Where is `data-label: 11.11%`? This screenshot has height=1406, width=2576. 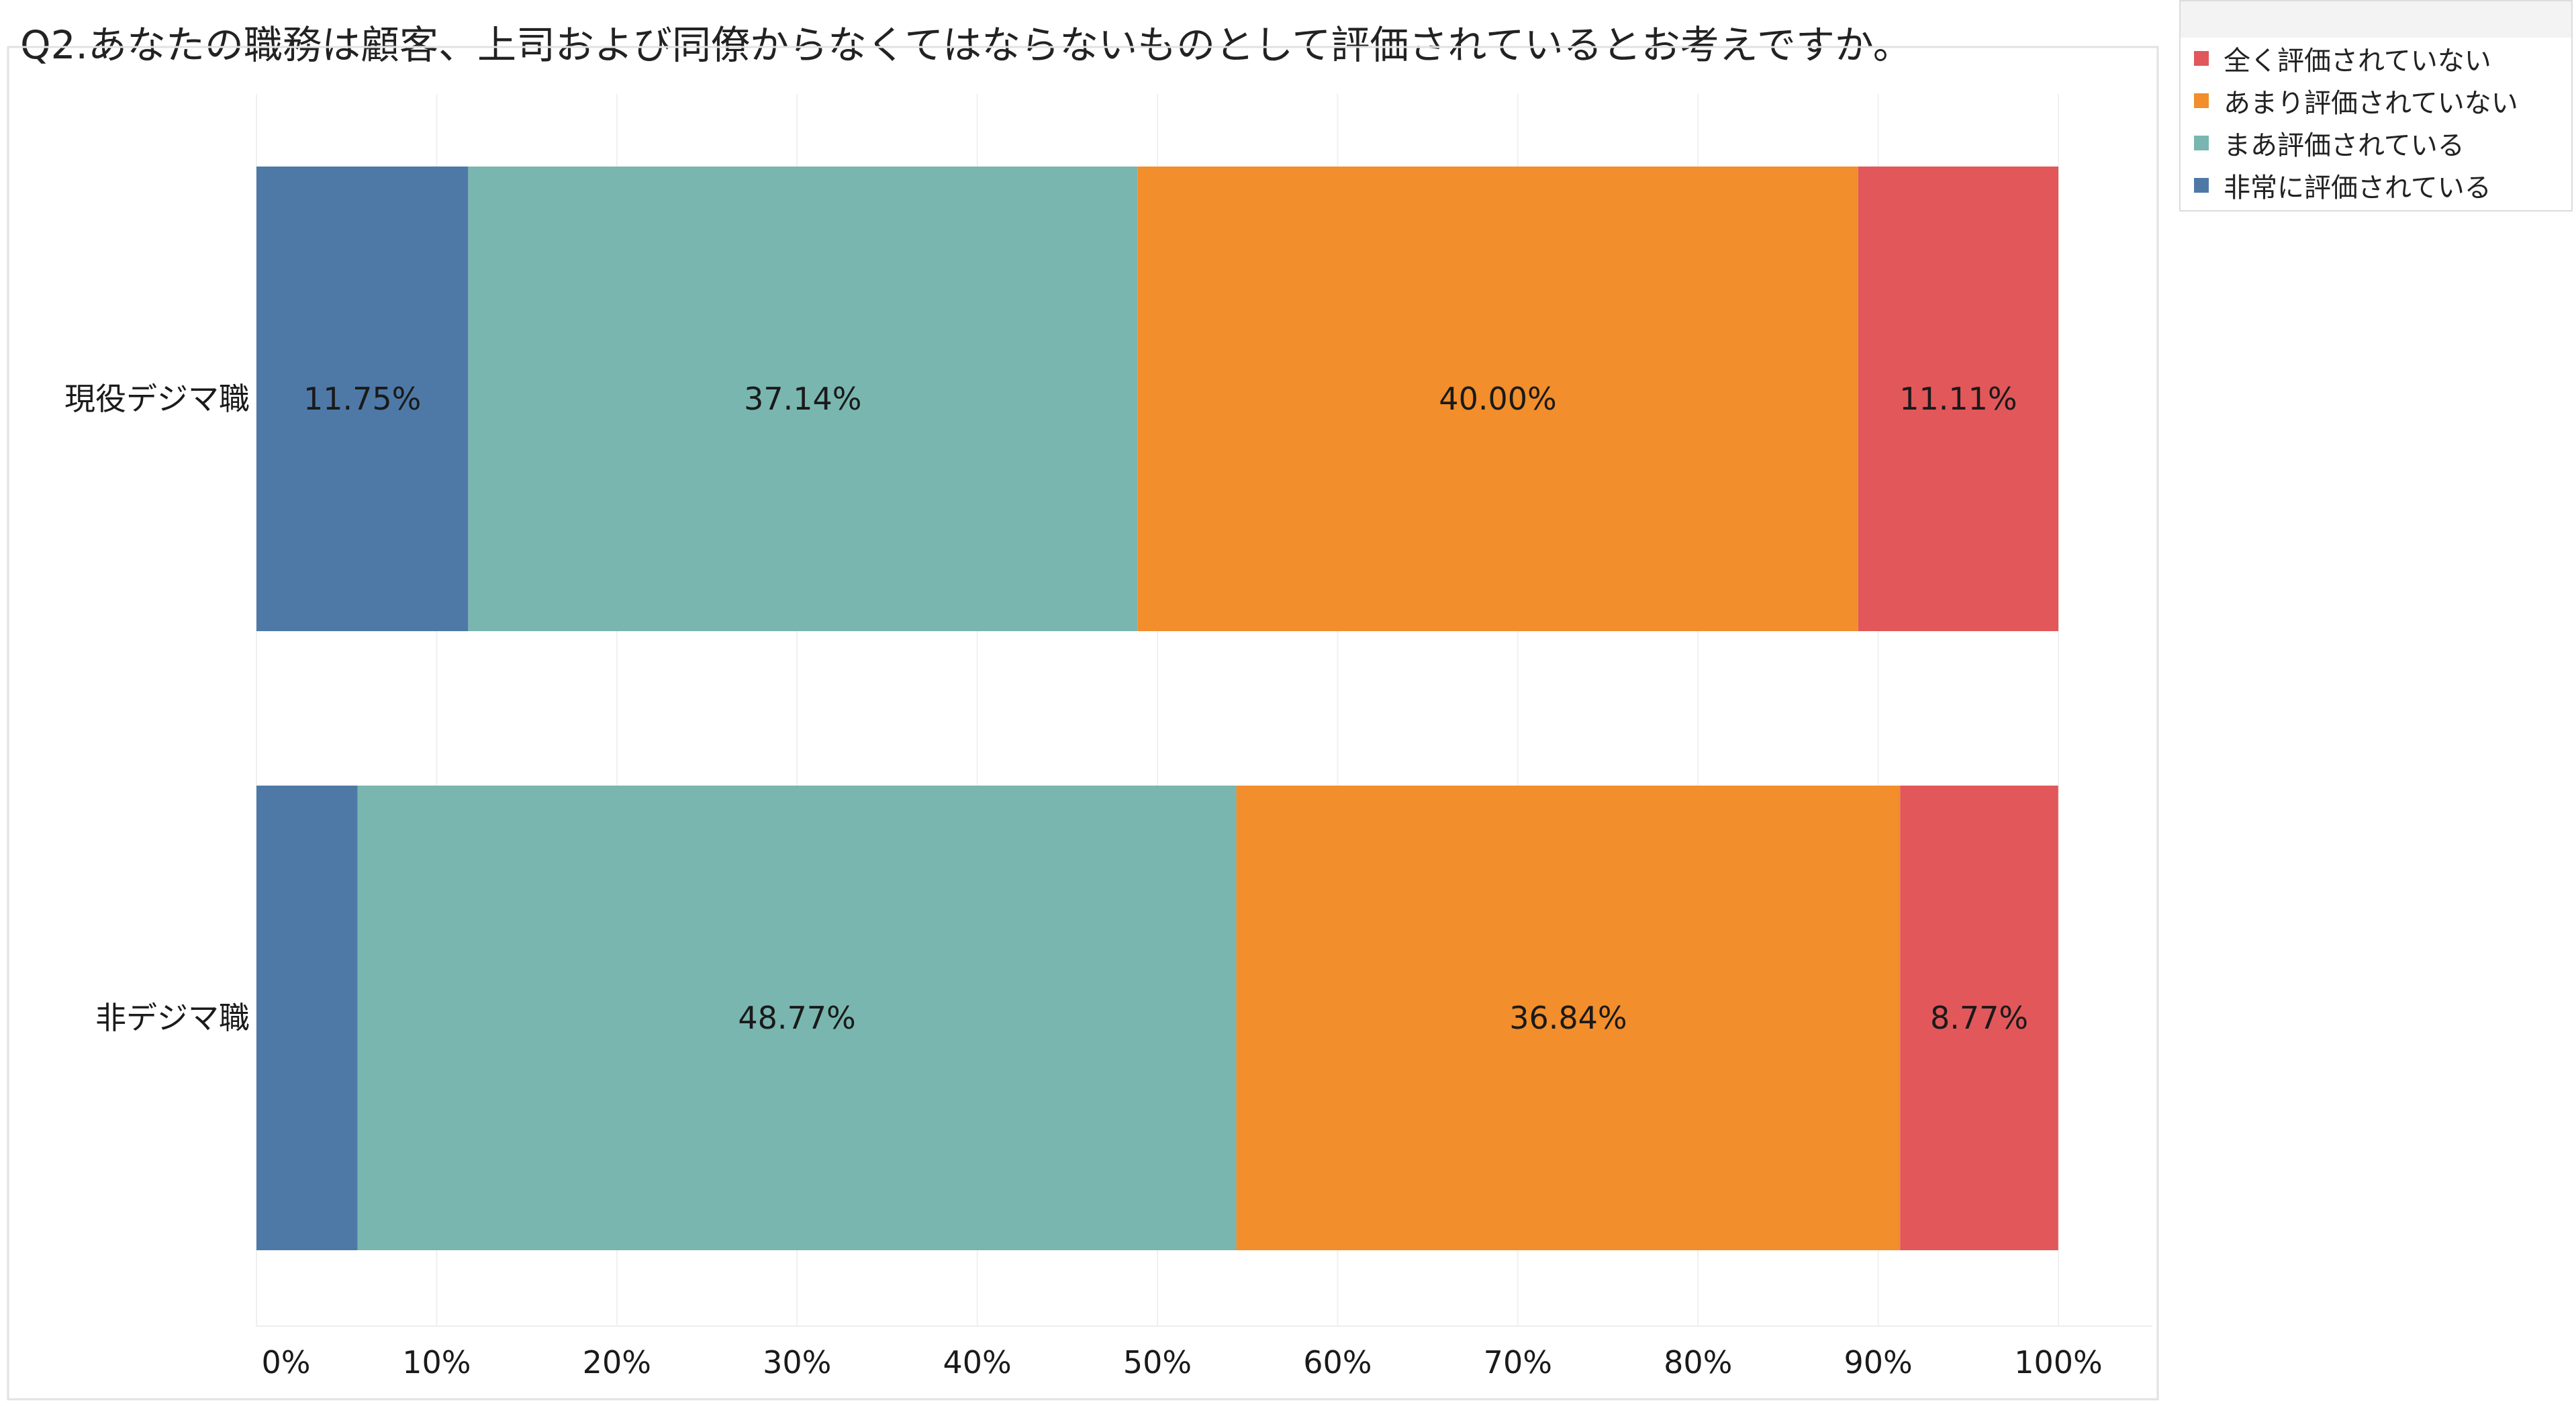 data-label: 11.11% is located at coordinates (1958, 399).